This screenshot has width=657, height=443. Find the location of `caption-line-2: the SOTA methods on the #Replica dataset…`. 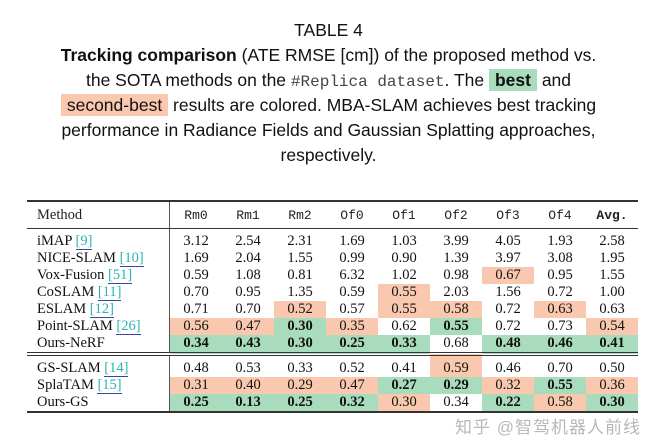

caption-line-2: the SOTA methods on the #Replica dataset… is located at coordinates (328, 80).